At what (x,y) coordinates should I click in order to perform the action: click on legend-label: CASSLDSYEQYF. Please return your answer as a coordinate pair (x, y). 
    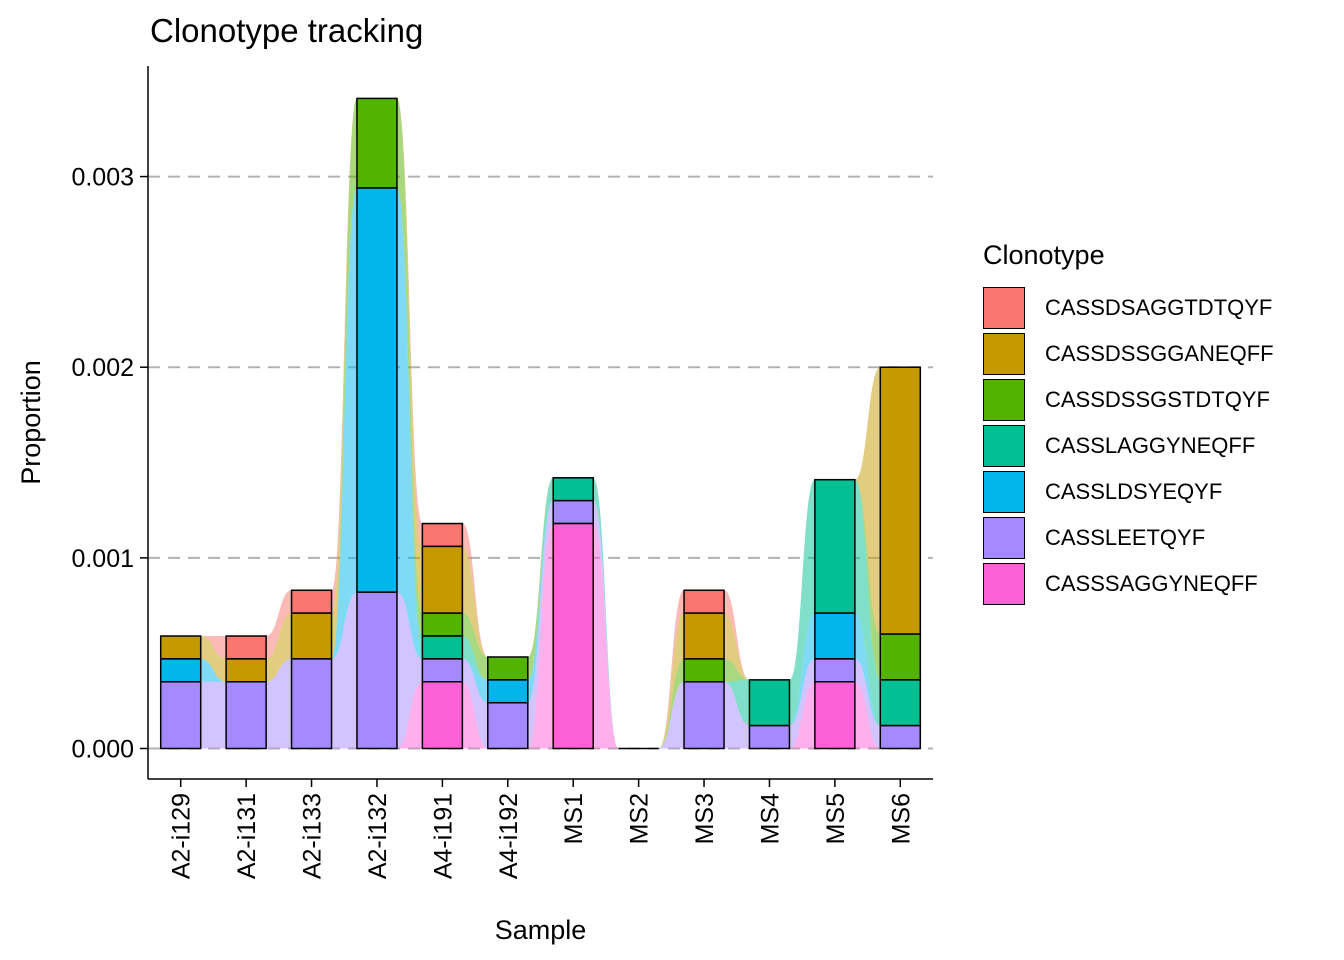
    Looking at the image, I should click on (1134, 491).